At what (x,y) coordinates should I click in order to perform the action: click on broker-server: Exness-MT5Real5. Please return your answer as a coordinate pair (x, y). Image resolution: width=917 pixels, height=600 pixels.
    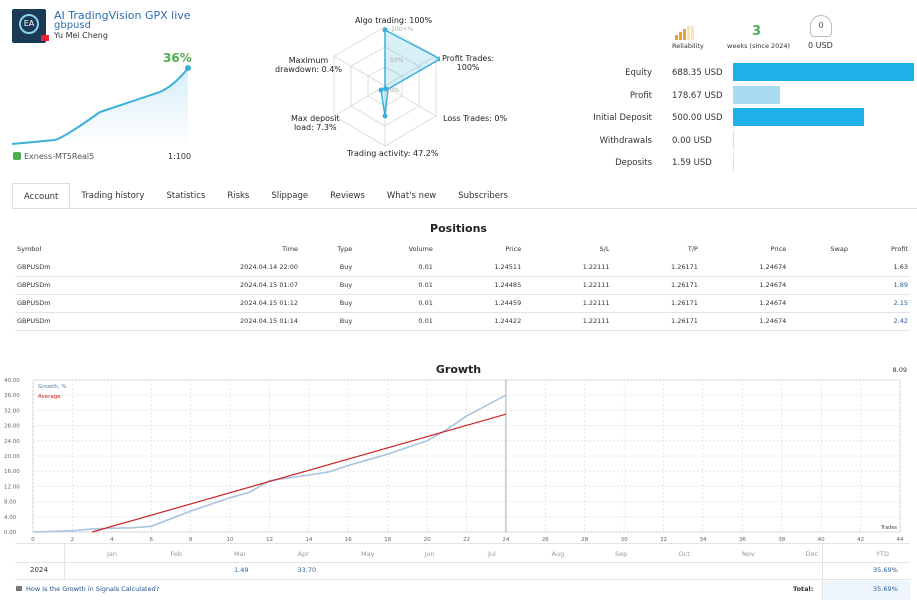
    Looking at the image, I should click on (59, 156).